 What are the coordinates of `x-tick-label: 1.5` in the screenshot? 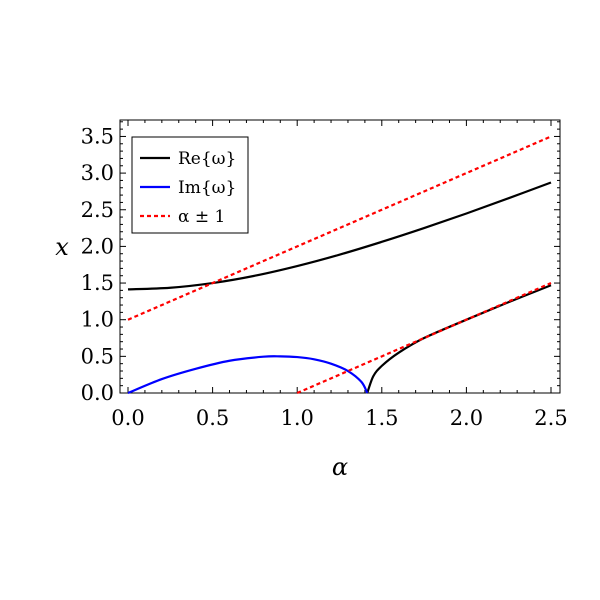 It's located at (381, 418).